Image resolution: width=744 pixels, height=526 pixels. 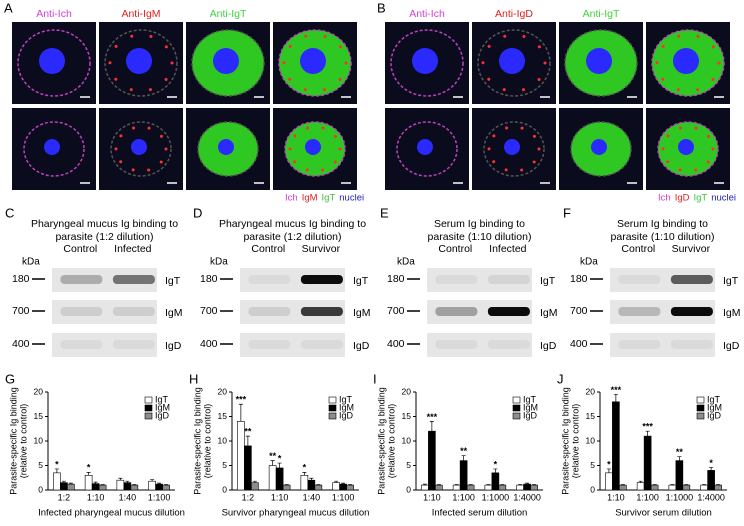 I want to click on blot-title: parasite (1:2 dilution), so click(x=292, y=237).